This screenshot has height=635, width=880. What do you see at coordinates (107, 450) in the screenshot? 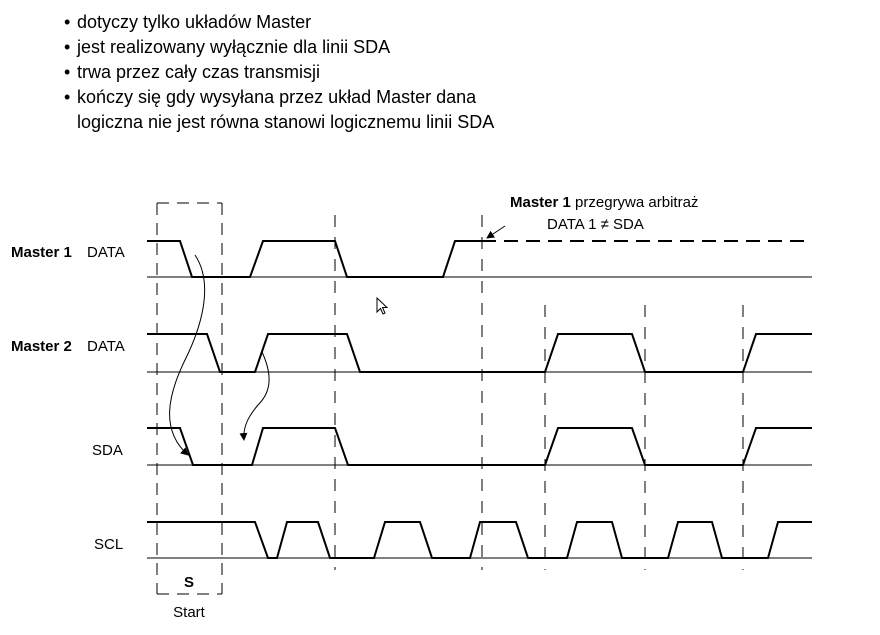
I see `sda-label: SDA` at bounding box center [107, 450].